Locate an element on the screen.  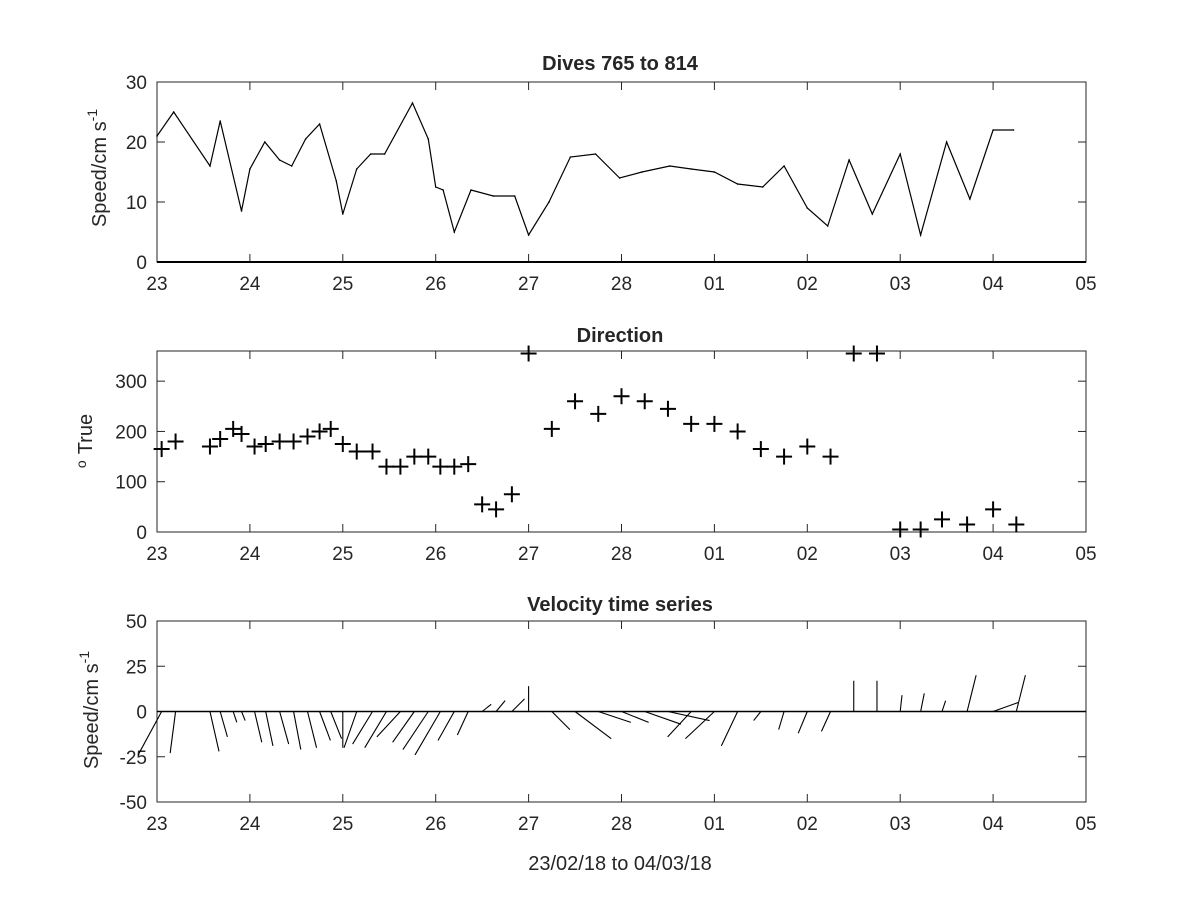
y-tick-label: 100 is located at coordinates (131, 483).